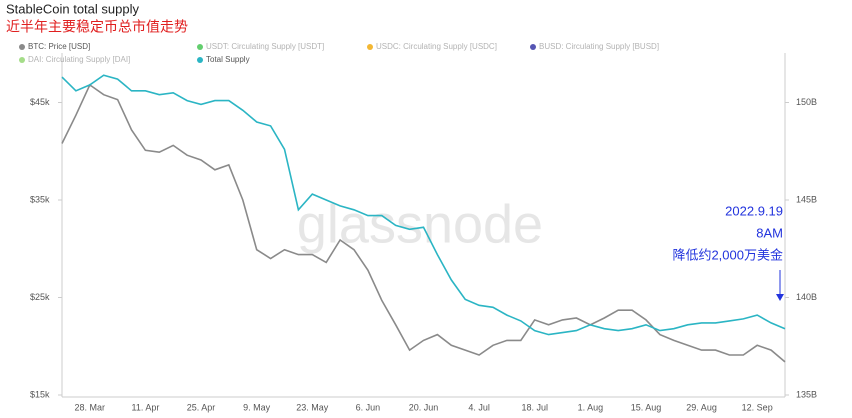 Image resolution: width=852 pixels, height=418 pixels. I want to click on x-tick-label: 20. Jun, so click(424, 407).